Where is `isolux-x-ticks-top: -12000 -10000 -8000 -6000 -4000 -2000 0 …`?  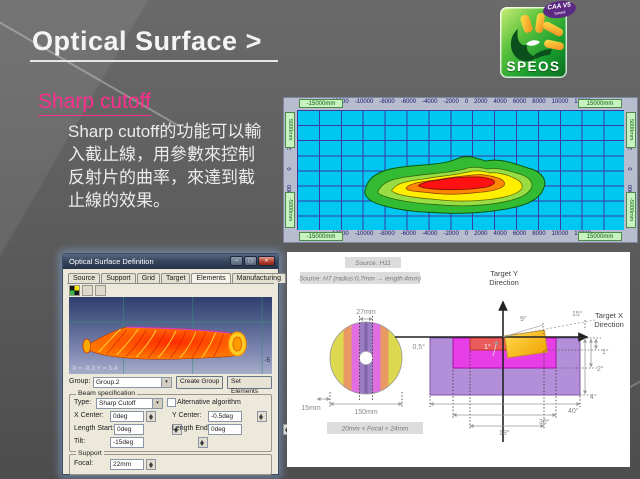 isolux-x-ticks-top: -12000 -10000 -8000 -6000 -4000 -2000 0 … is located at coordinates (460, 104).